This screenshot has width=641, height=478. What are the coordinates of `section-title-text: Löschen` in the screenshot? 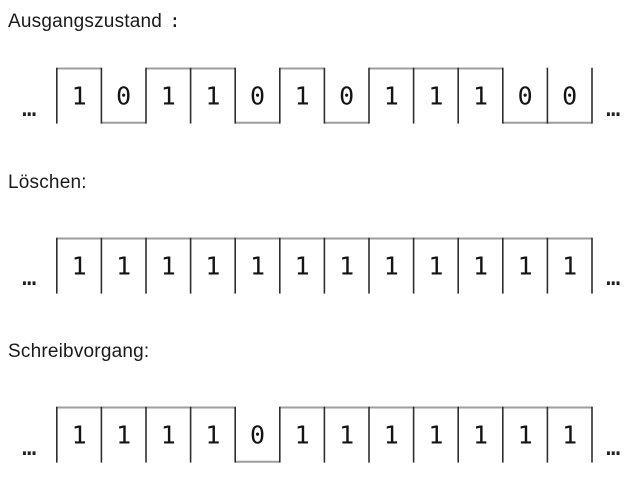 It's located at (45, 182).